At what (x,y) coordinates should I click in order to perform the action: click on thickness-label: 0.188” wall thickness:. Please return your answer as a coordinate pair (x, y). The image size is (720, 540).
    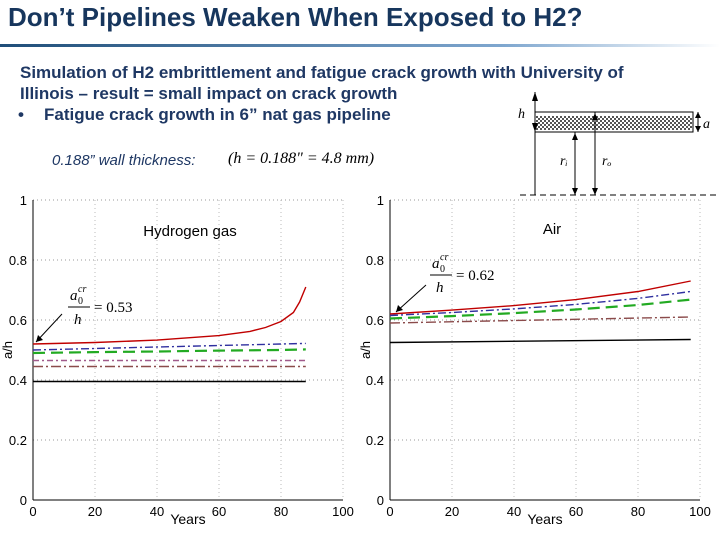
    Looking at the image, I should click on (124, 160).